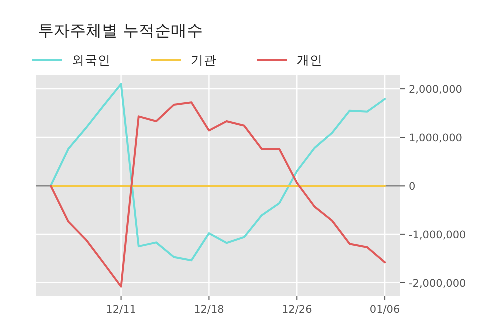 The height and width of the screenshot is (323, 500). I want to click on chart-title: 투자주체별 누적순매수, so click(121, 30).